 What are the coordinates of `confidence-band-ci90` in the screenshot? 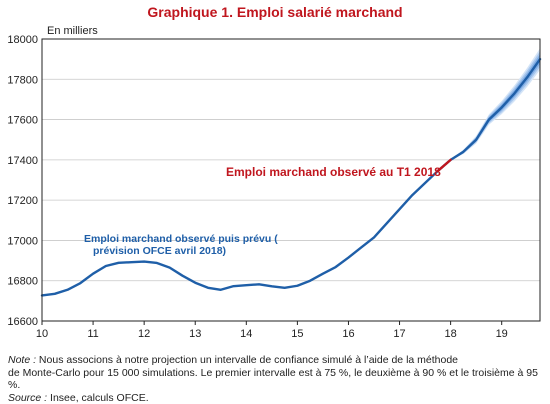 It's located at (495, 105).